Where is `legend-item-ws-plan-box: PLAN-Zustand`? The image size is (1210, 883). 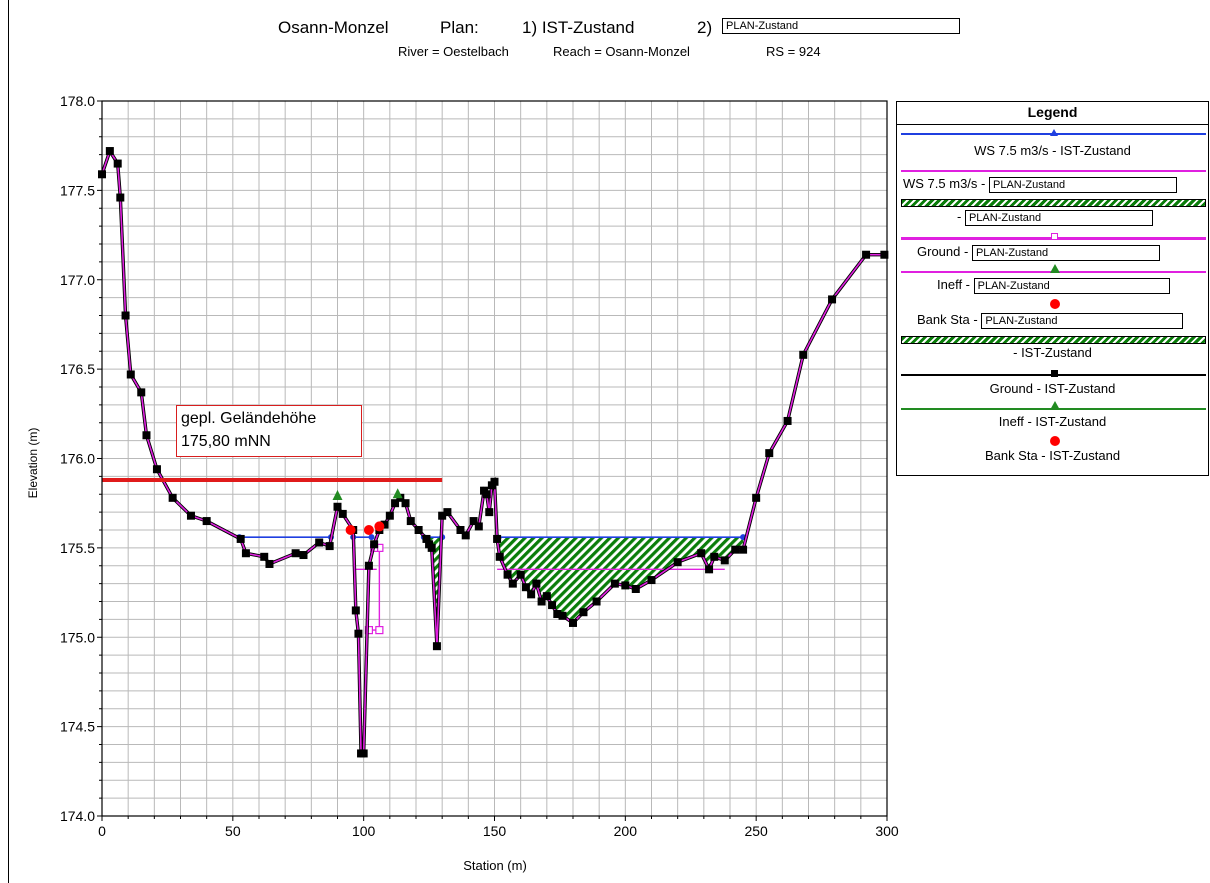
legend-item-ws-plan-box: PLAN-Zustand is located at coordinates (1082, 184).